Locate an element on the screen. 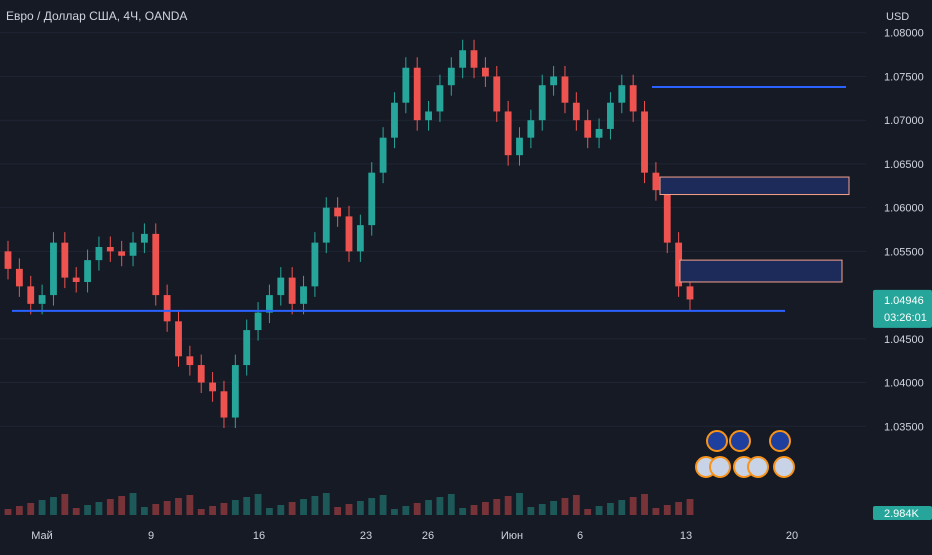 Image resolution: width=932 pixels, height=555 pixels. eu-event-icon is located at coordinates (780, 441).